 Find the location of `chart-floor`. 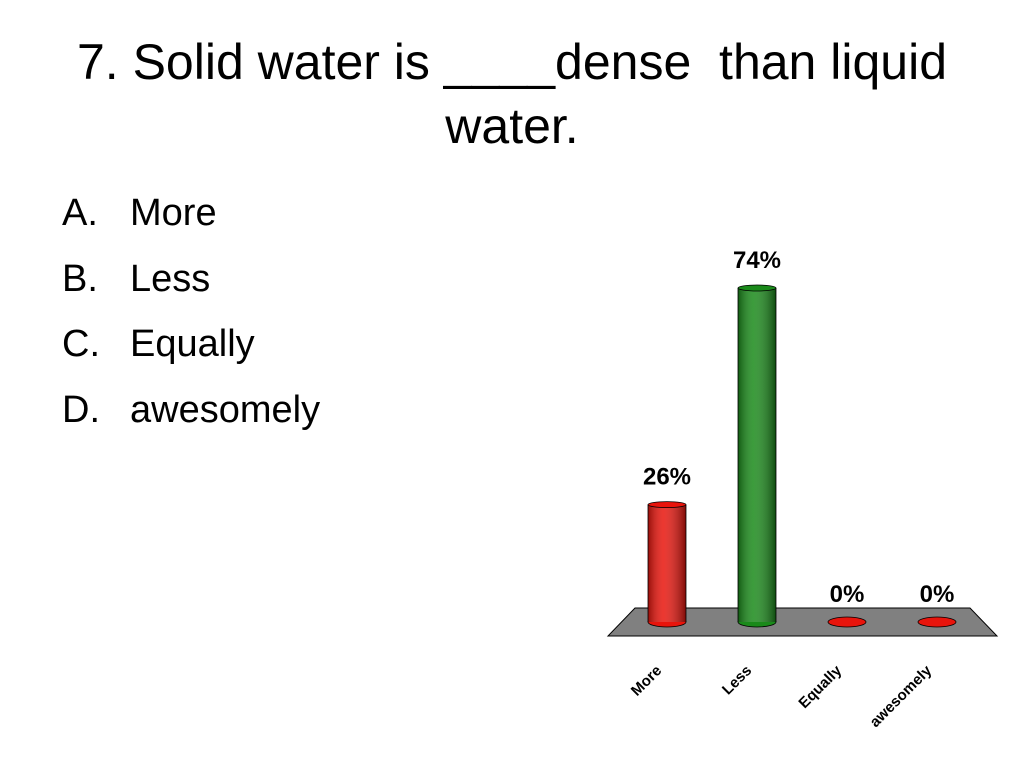

chart-floor is located at coordinates (802, 622).